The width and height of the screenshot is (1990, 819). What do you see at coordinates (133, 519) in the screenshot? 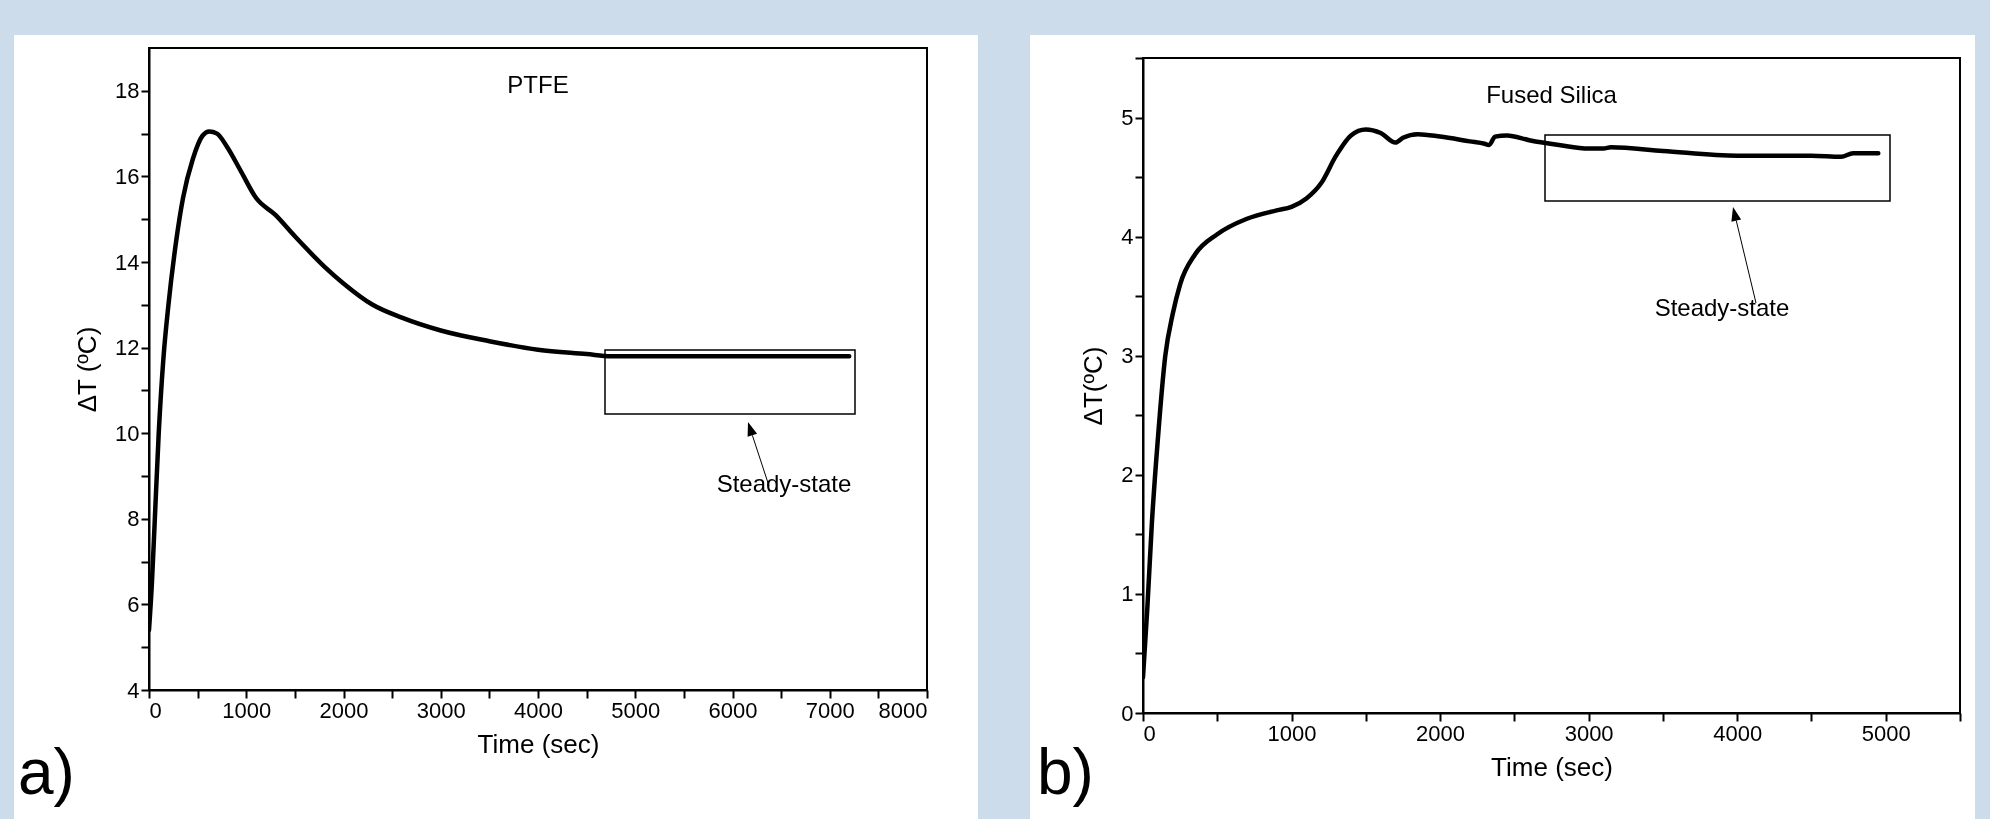
I see `y-tick-label: 8` at bounding box center [133, 519].